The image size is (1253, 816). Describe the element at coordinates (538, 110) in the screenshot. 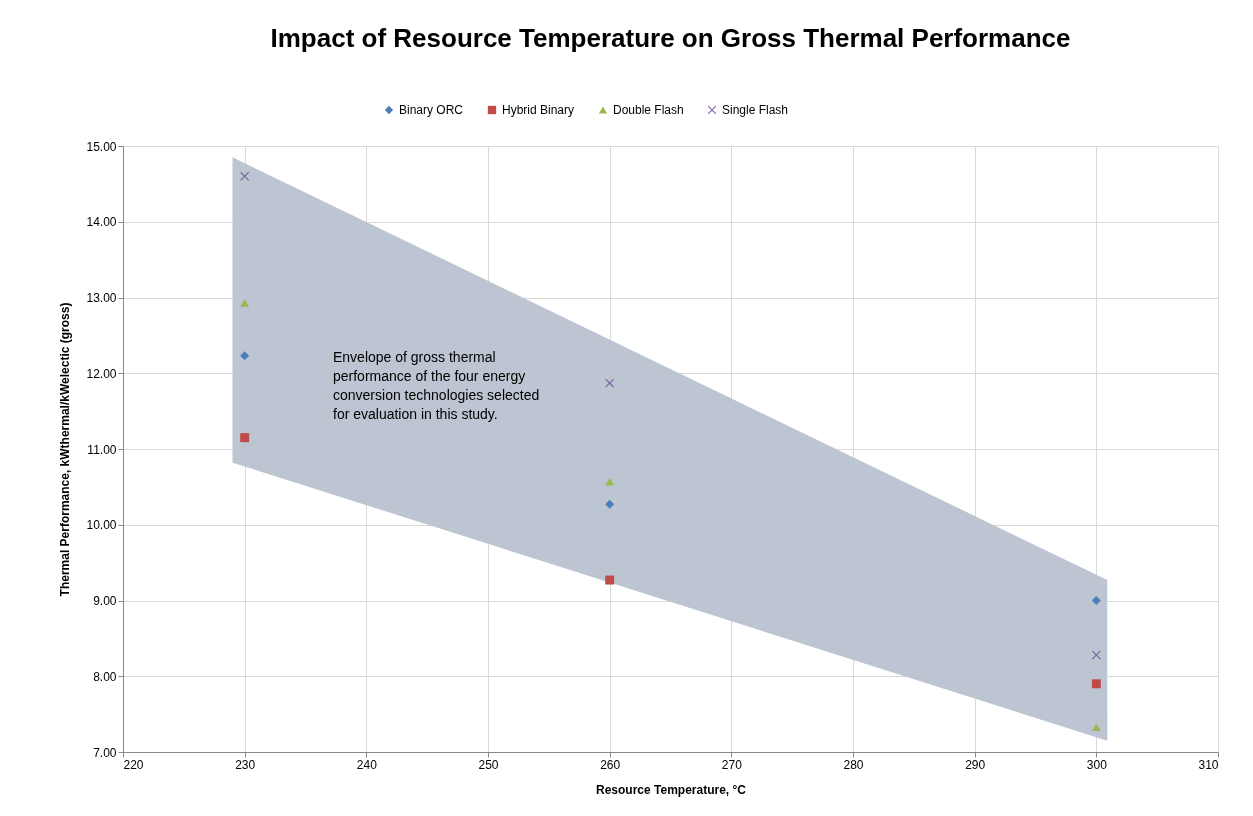

I see `legend-label: Hybrid Binary` at that location.